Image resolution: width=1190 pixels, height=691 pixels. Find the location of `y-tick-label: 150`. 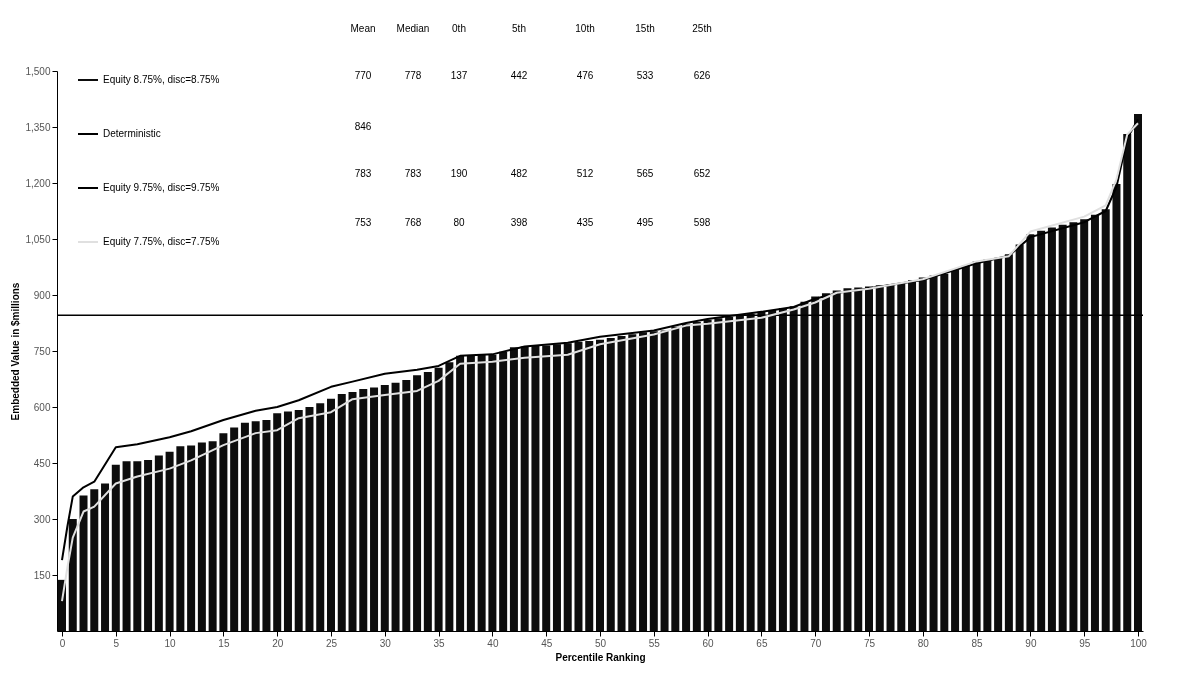

y-tick-label: 150 is located at coordinates (42, 575).